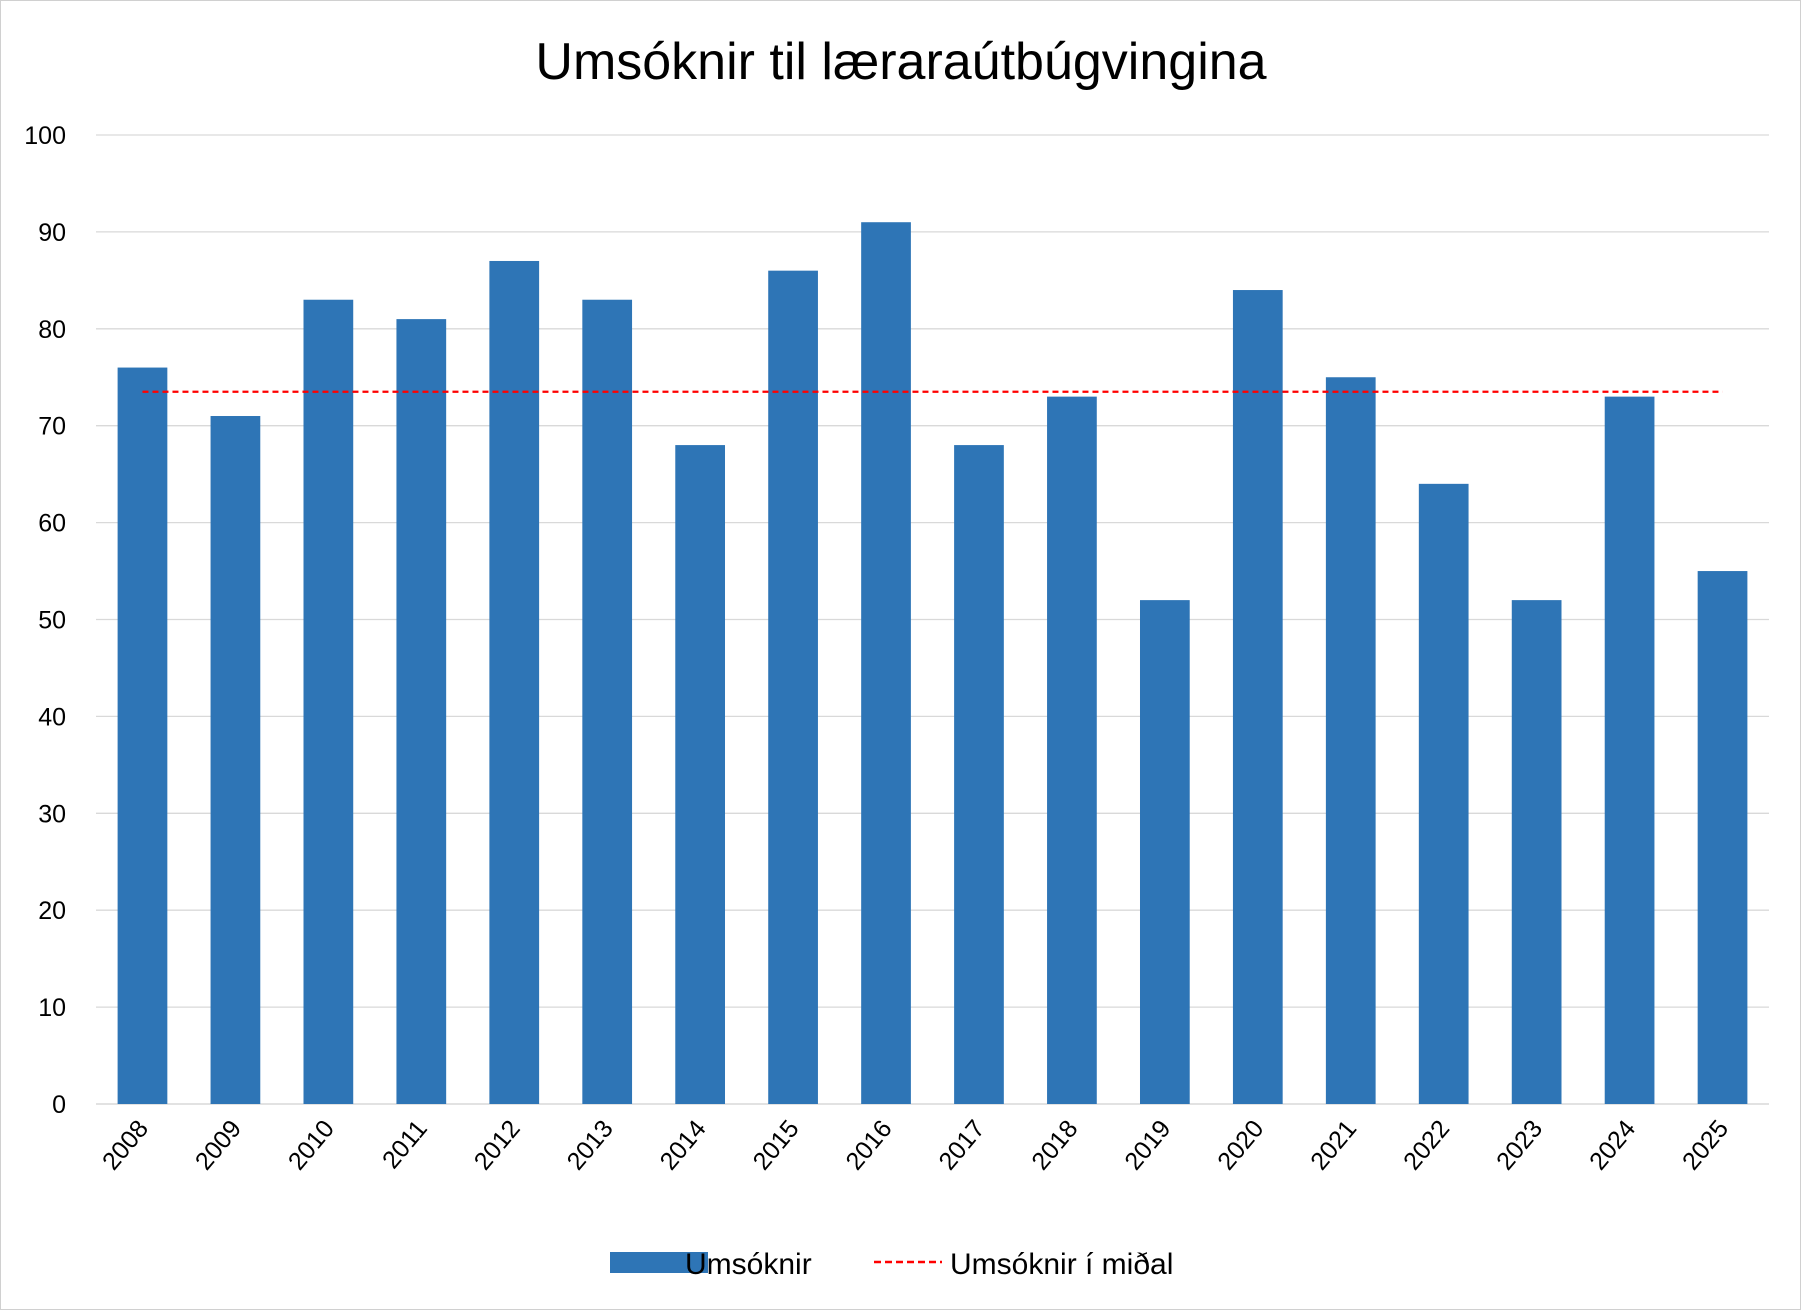 Image resolution: width=1801 pixels, height=1310 pixels. Describe the element at coordinates (52, 330) in the screenshot. I see `y-tick-label: 80` at that location.